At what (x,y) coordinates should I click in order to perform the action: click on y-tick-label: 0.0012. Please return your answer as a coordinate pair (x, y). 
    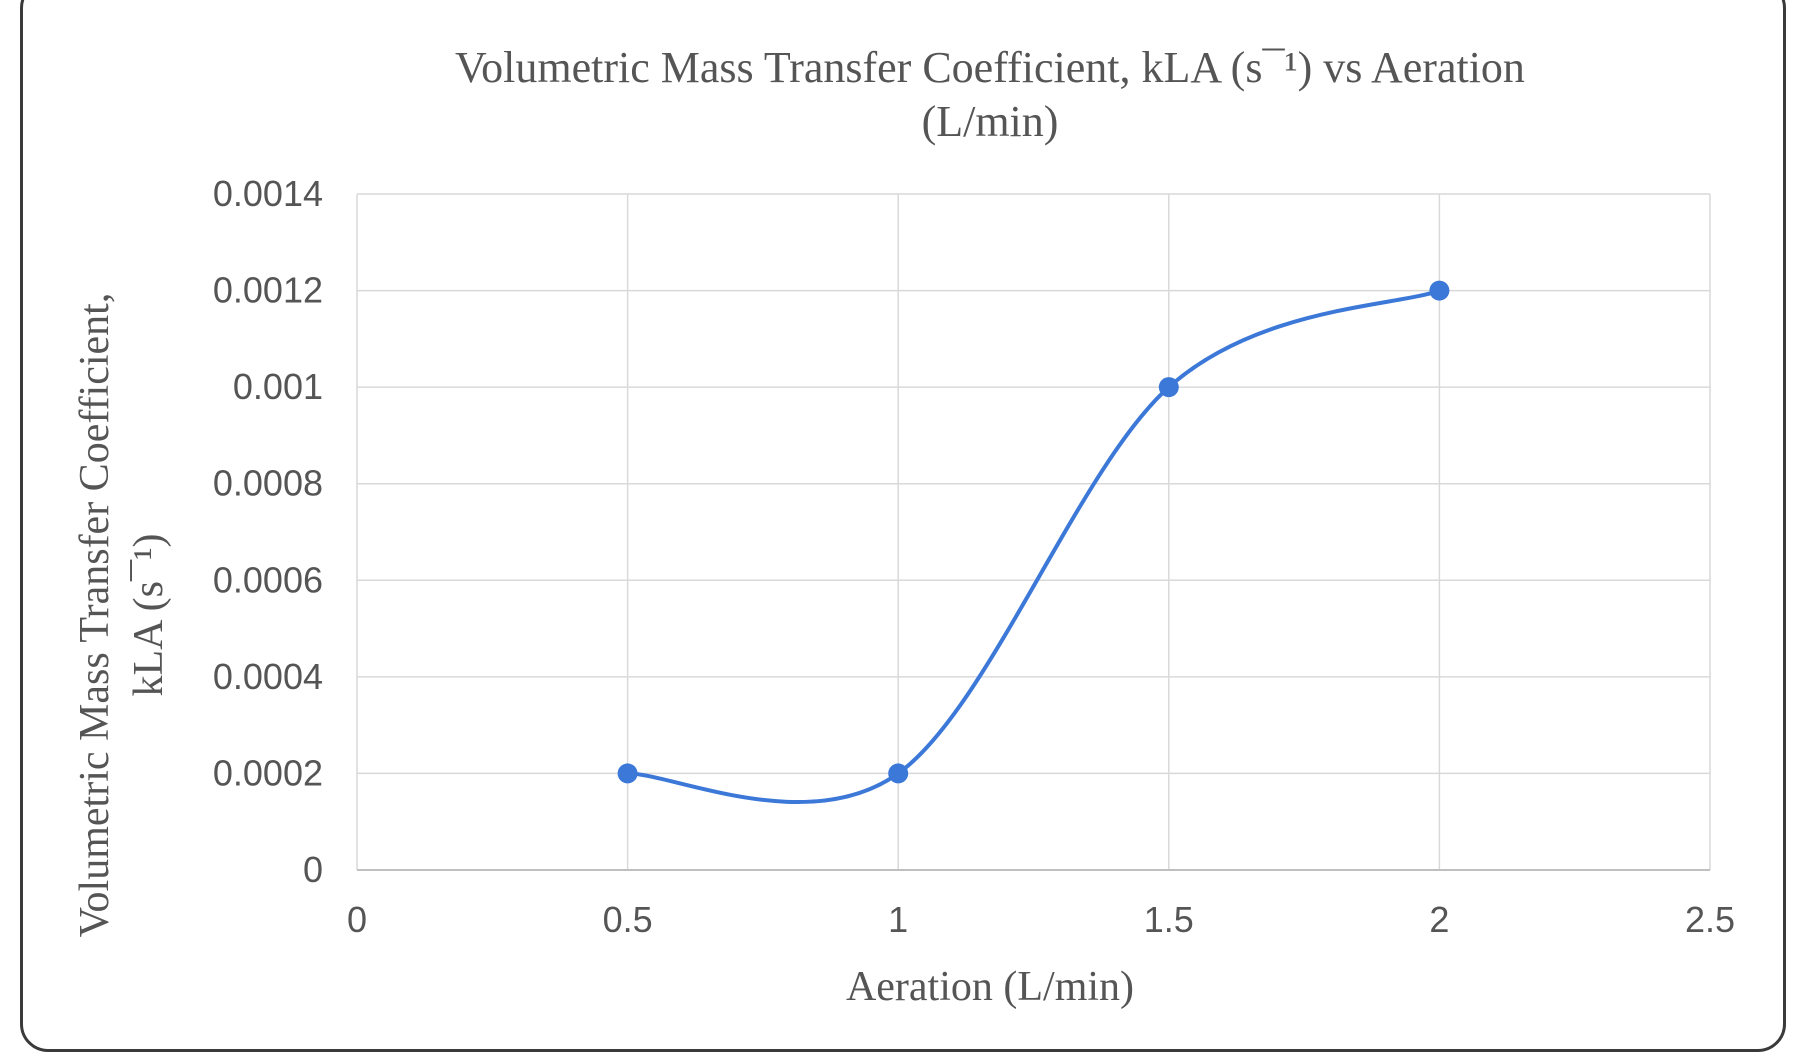
    Looking at the image, I should click on (268, 290).